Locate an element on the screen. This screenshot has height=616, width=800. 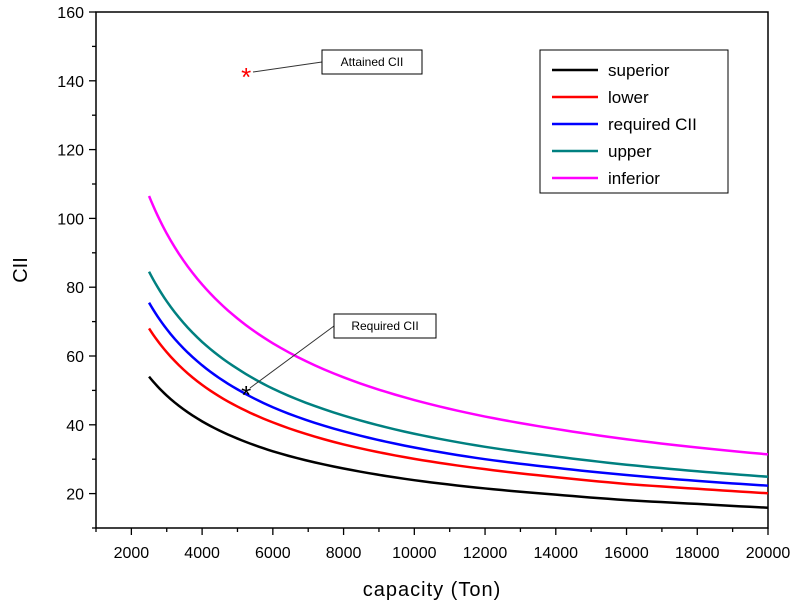
x-tick-label: 8000 is located at coordinates (344, 553).